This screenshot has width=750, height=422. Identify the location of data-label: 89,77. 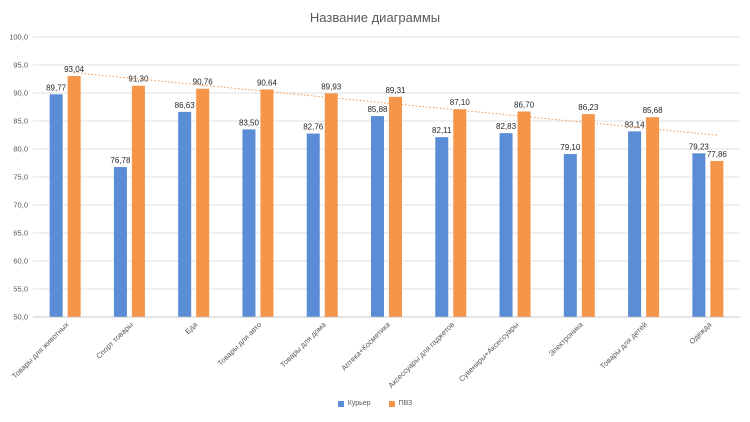
(56, 87).